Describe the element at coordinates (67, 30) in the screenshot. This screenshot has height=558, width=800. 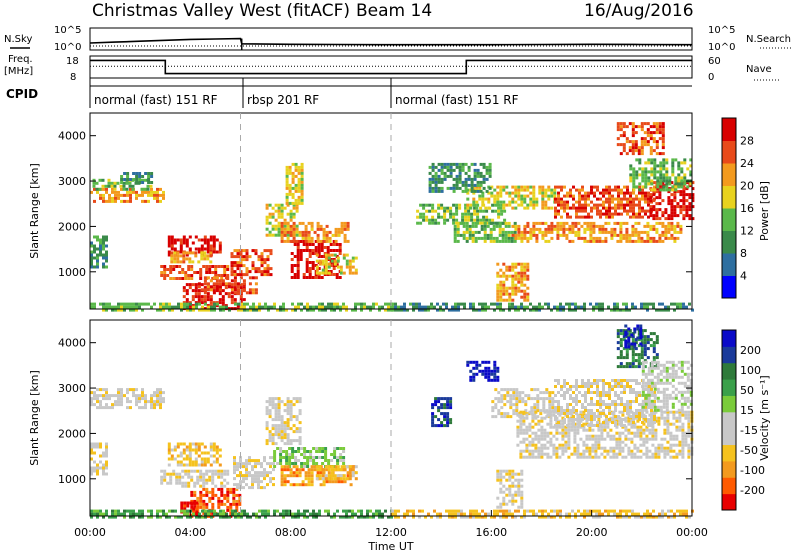
I see `nsky-tick-top: 10^5` at that location.